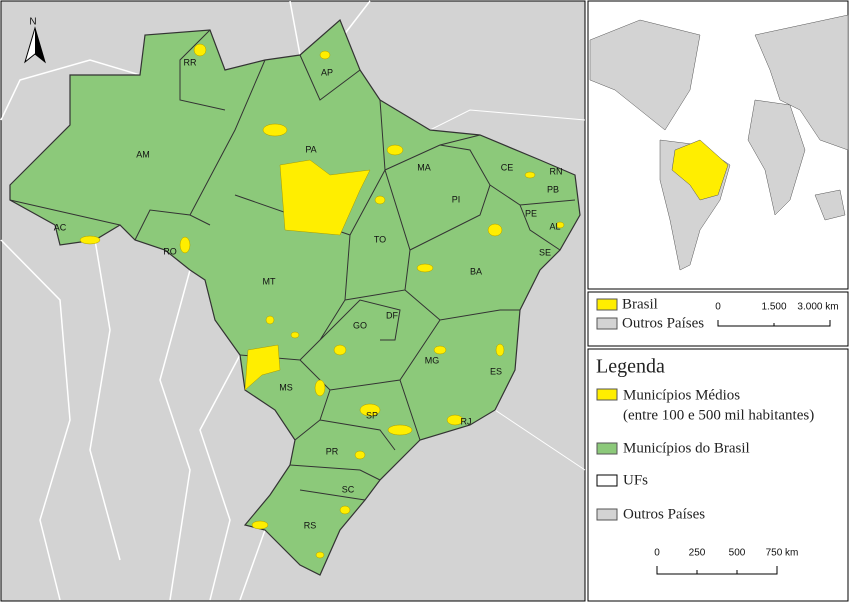  Describe the element at coordinates (635, 480) in the screenshot. I see `legend-label: UFs` at that location.